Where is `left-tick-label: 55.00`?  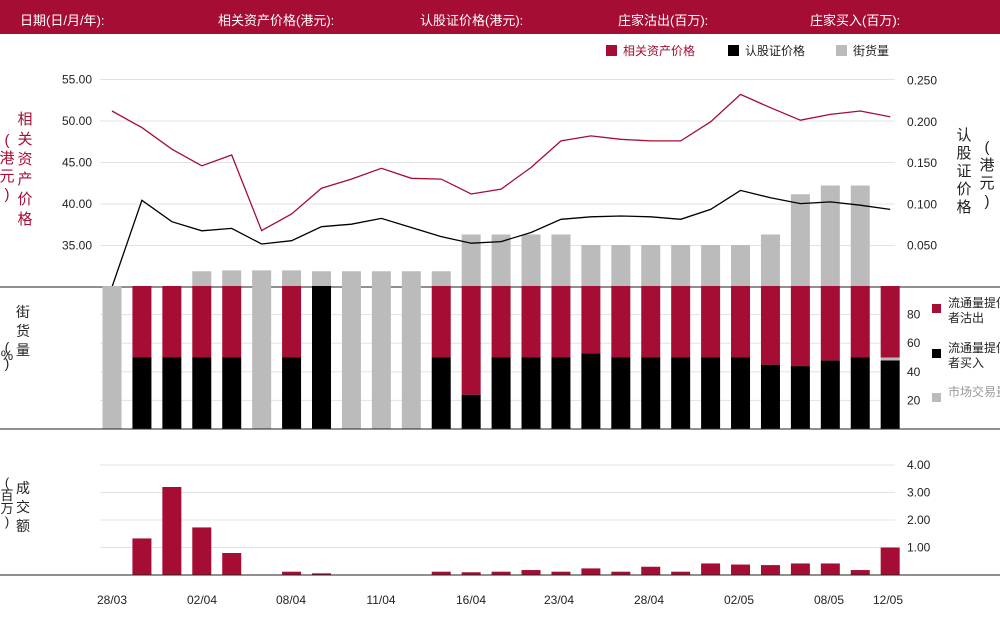 left-tick-label: 55.00 is located at coordinates (77, 80).